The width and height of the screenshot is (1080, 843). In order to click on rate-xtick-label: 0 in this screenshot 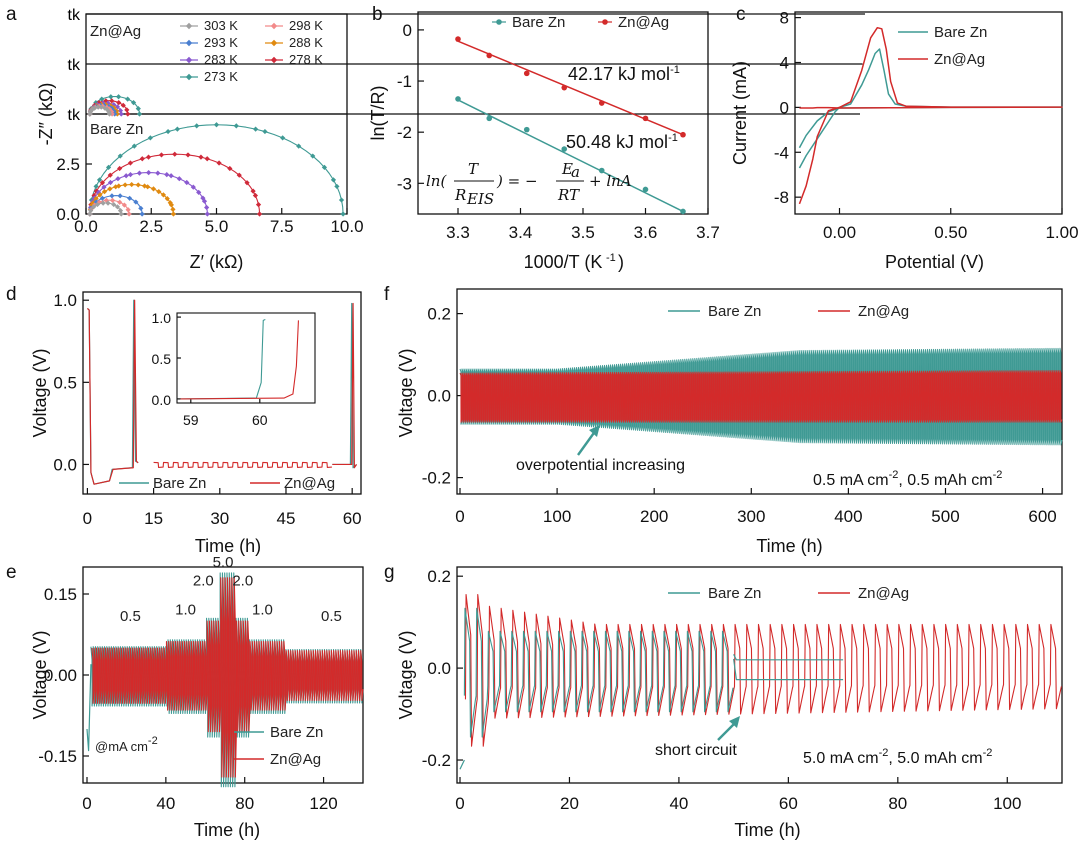, I will do `click(86, 803)`.